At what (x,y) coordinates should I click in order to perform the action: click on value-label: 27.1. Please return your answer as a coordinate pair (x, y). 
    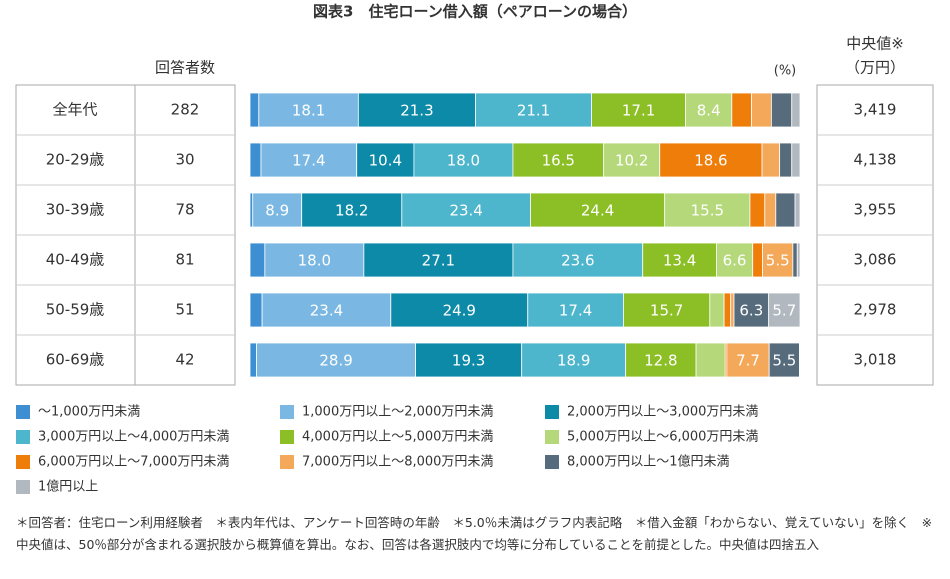
    Looking at the image, I should click on (438, 261).